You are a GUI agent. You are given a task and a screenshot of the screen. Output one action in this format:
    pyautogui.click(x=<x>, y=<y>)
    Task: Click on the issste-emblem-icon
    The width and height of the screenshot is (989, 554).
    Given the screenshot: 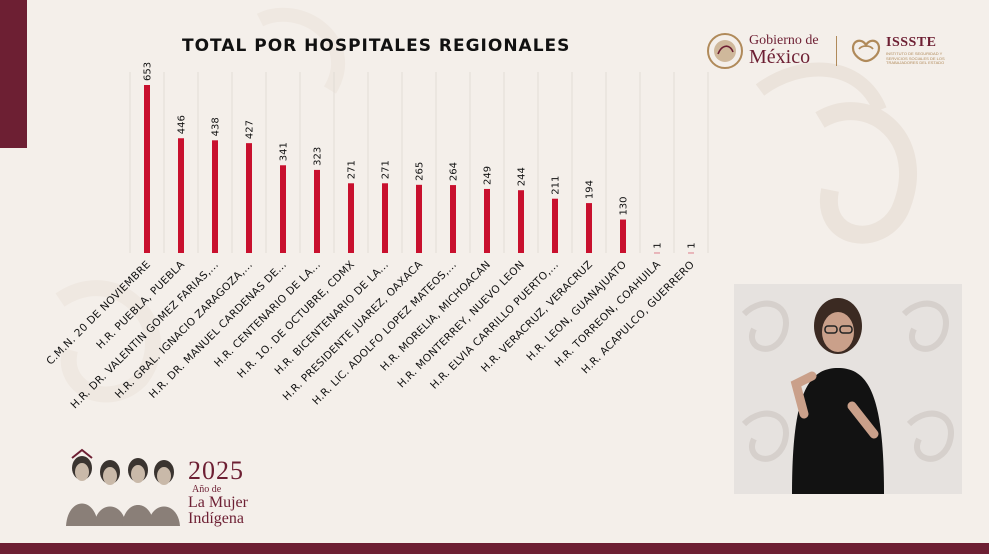 What is the action you would take?
    pyautogui.click(x=866, y=51)
    